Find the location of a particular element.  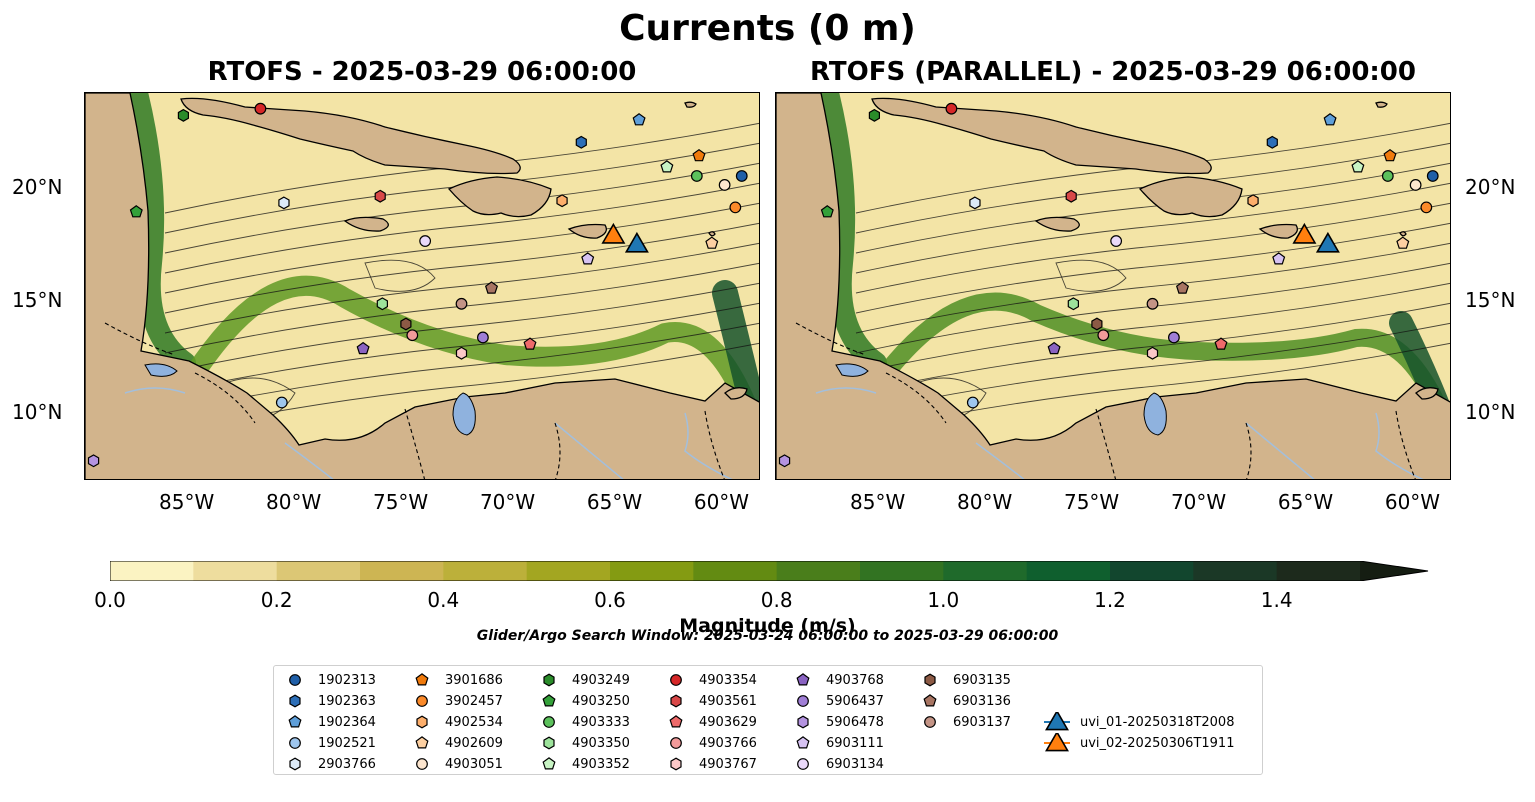

triangle-marker is located at coordinates (1057, 742).